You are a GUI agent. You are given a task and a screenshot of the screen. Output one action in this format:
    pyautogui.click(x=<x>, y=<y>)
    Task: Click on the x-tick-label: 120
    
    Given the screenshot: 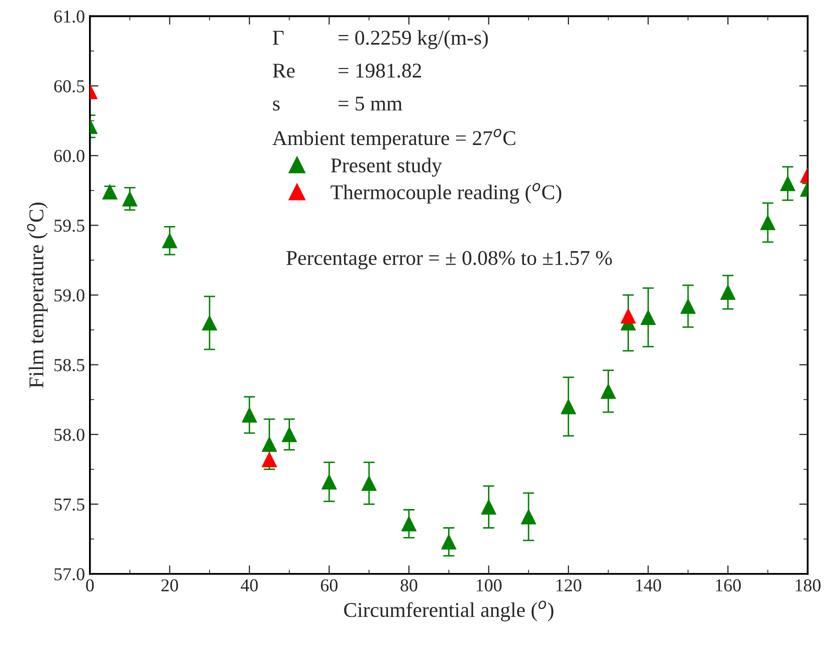 What is the action you would take?
    pyautogui.click(x=569, y=585)
    